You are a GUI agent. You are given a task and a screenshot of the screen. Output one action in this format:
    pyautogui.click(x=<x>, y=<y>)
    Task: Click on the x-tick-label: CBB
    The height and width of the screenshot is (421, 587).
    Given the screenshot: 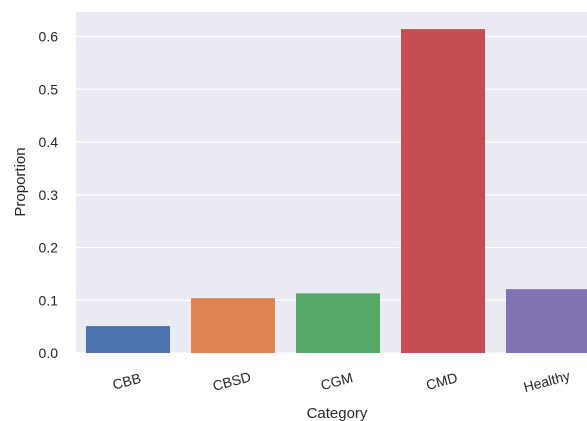 What is the action you would take?
    pyautogui.click(x=127, y=381)
    